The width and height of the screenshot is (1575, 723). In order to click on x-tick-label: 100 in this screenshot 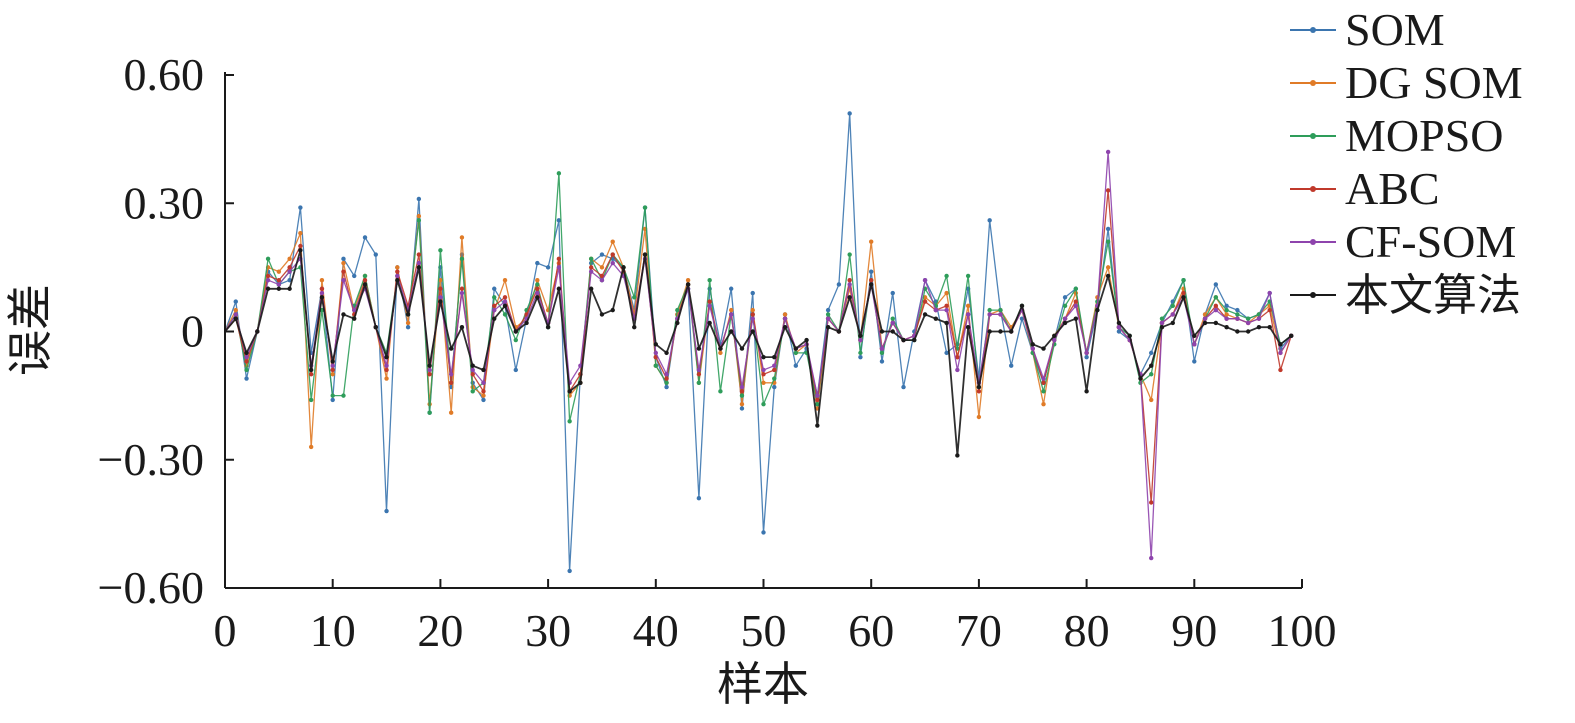, I will do `click(1302, 630)`.